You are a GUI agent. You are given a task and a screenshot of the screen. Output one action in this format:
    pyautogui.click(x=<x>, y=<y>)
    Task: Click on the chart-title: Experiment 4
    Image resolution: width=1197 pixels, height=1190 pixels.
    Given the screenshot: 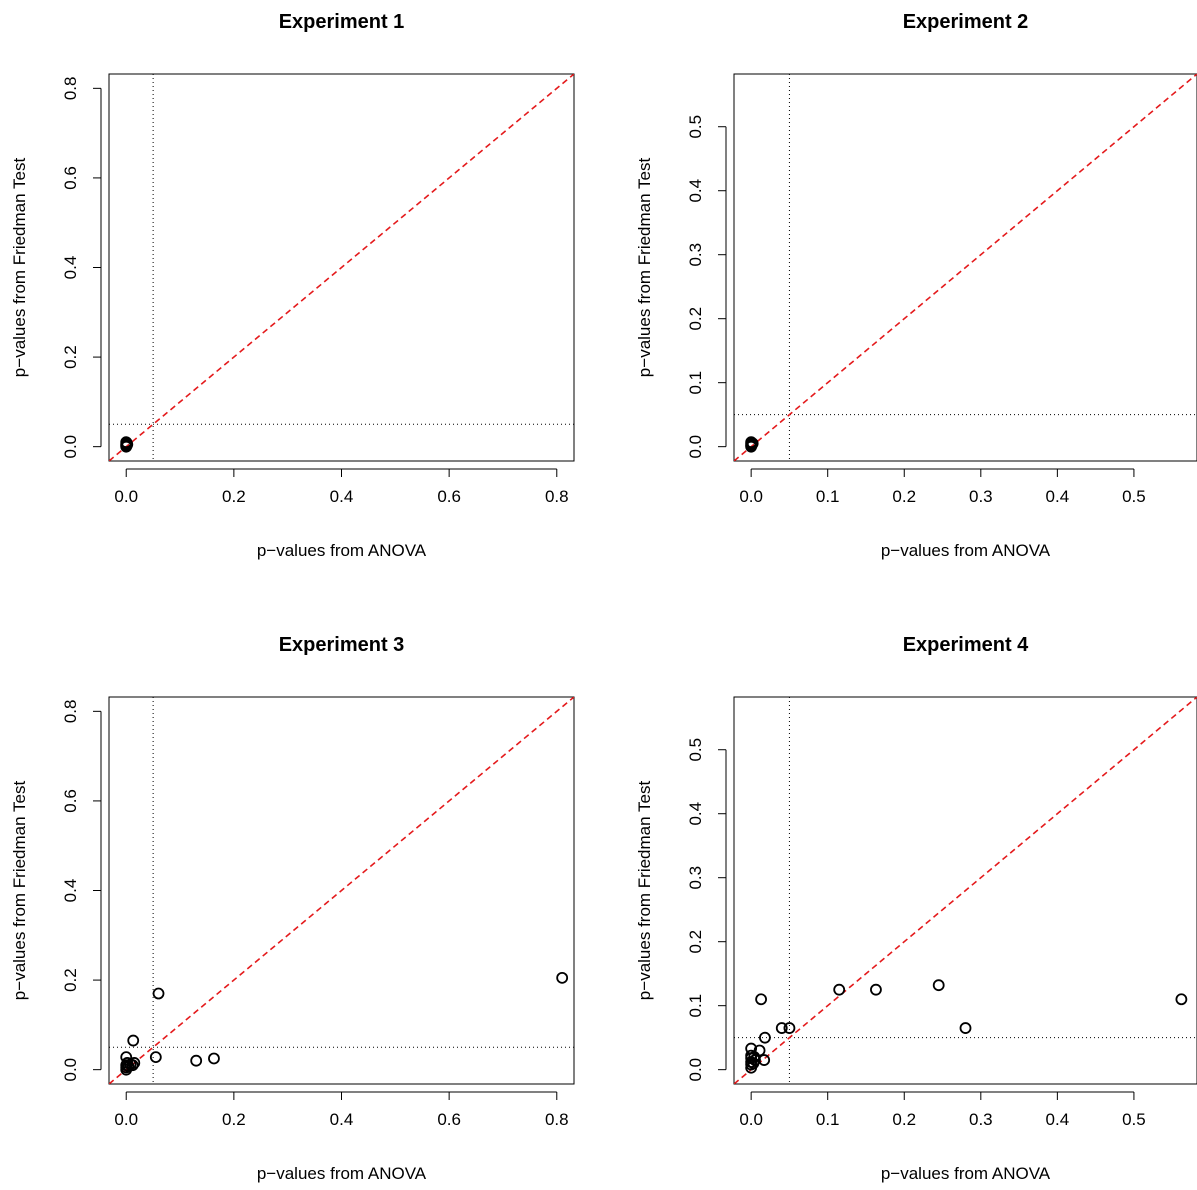 What is the action you would take?
    pyautogui.click(x=966, y=645)
    